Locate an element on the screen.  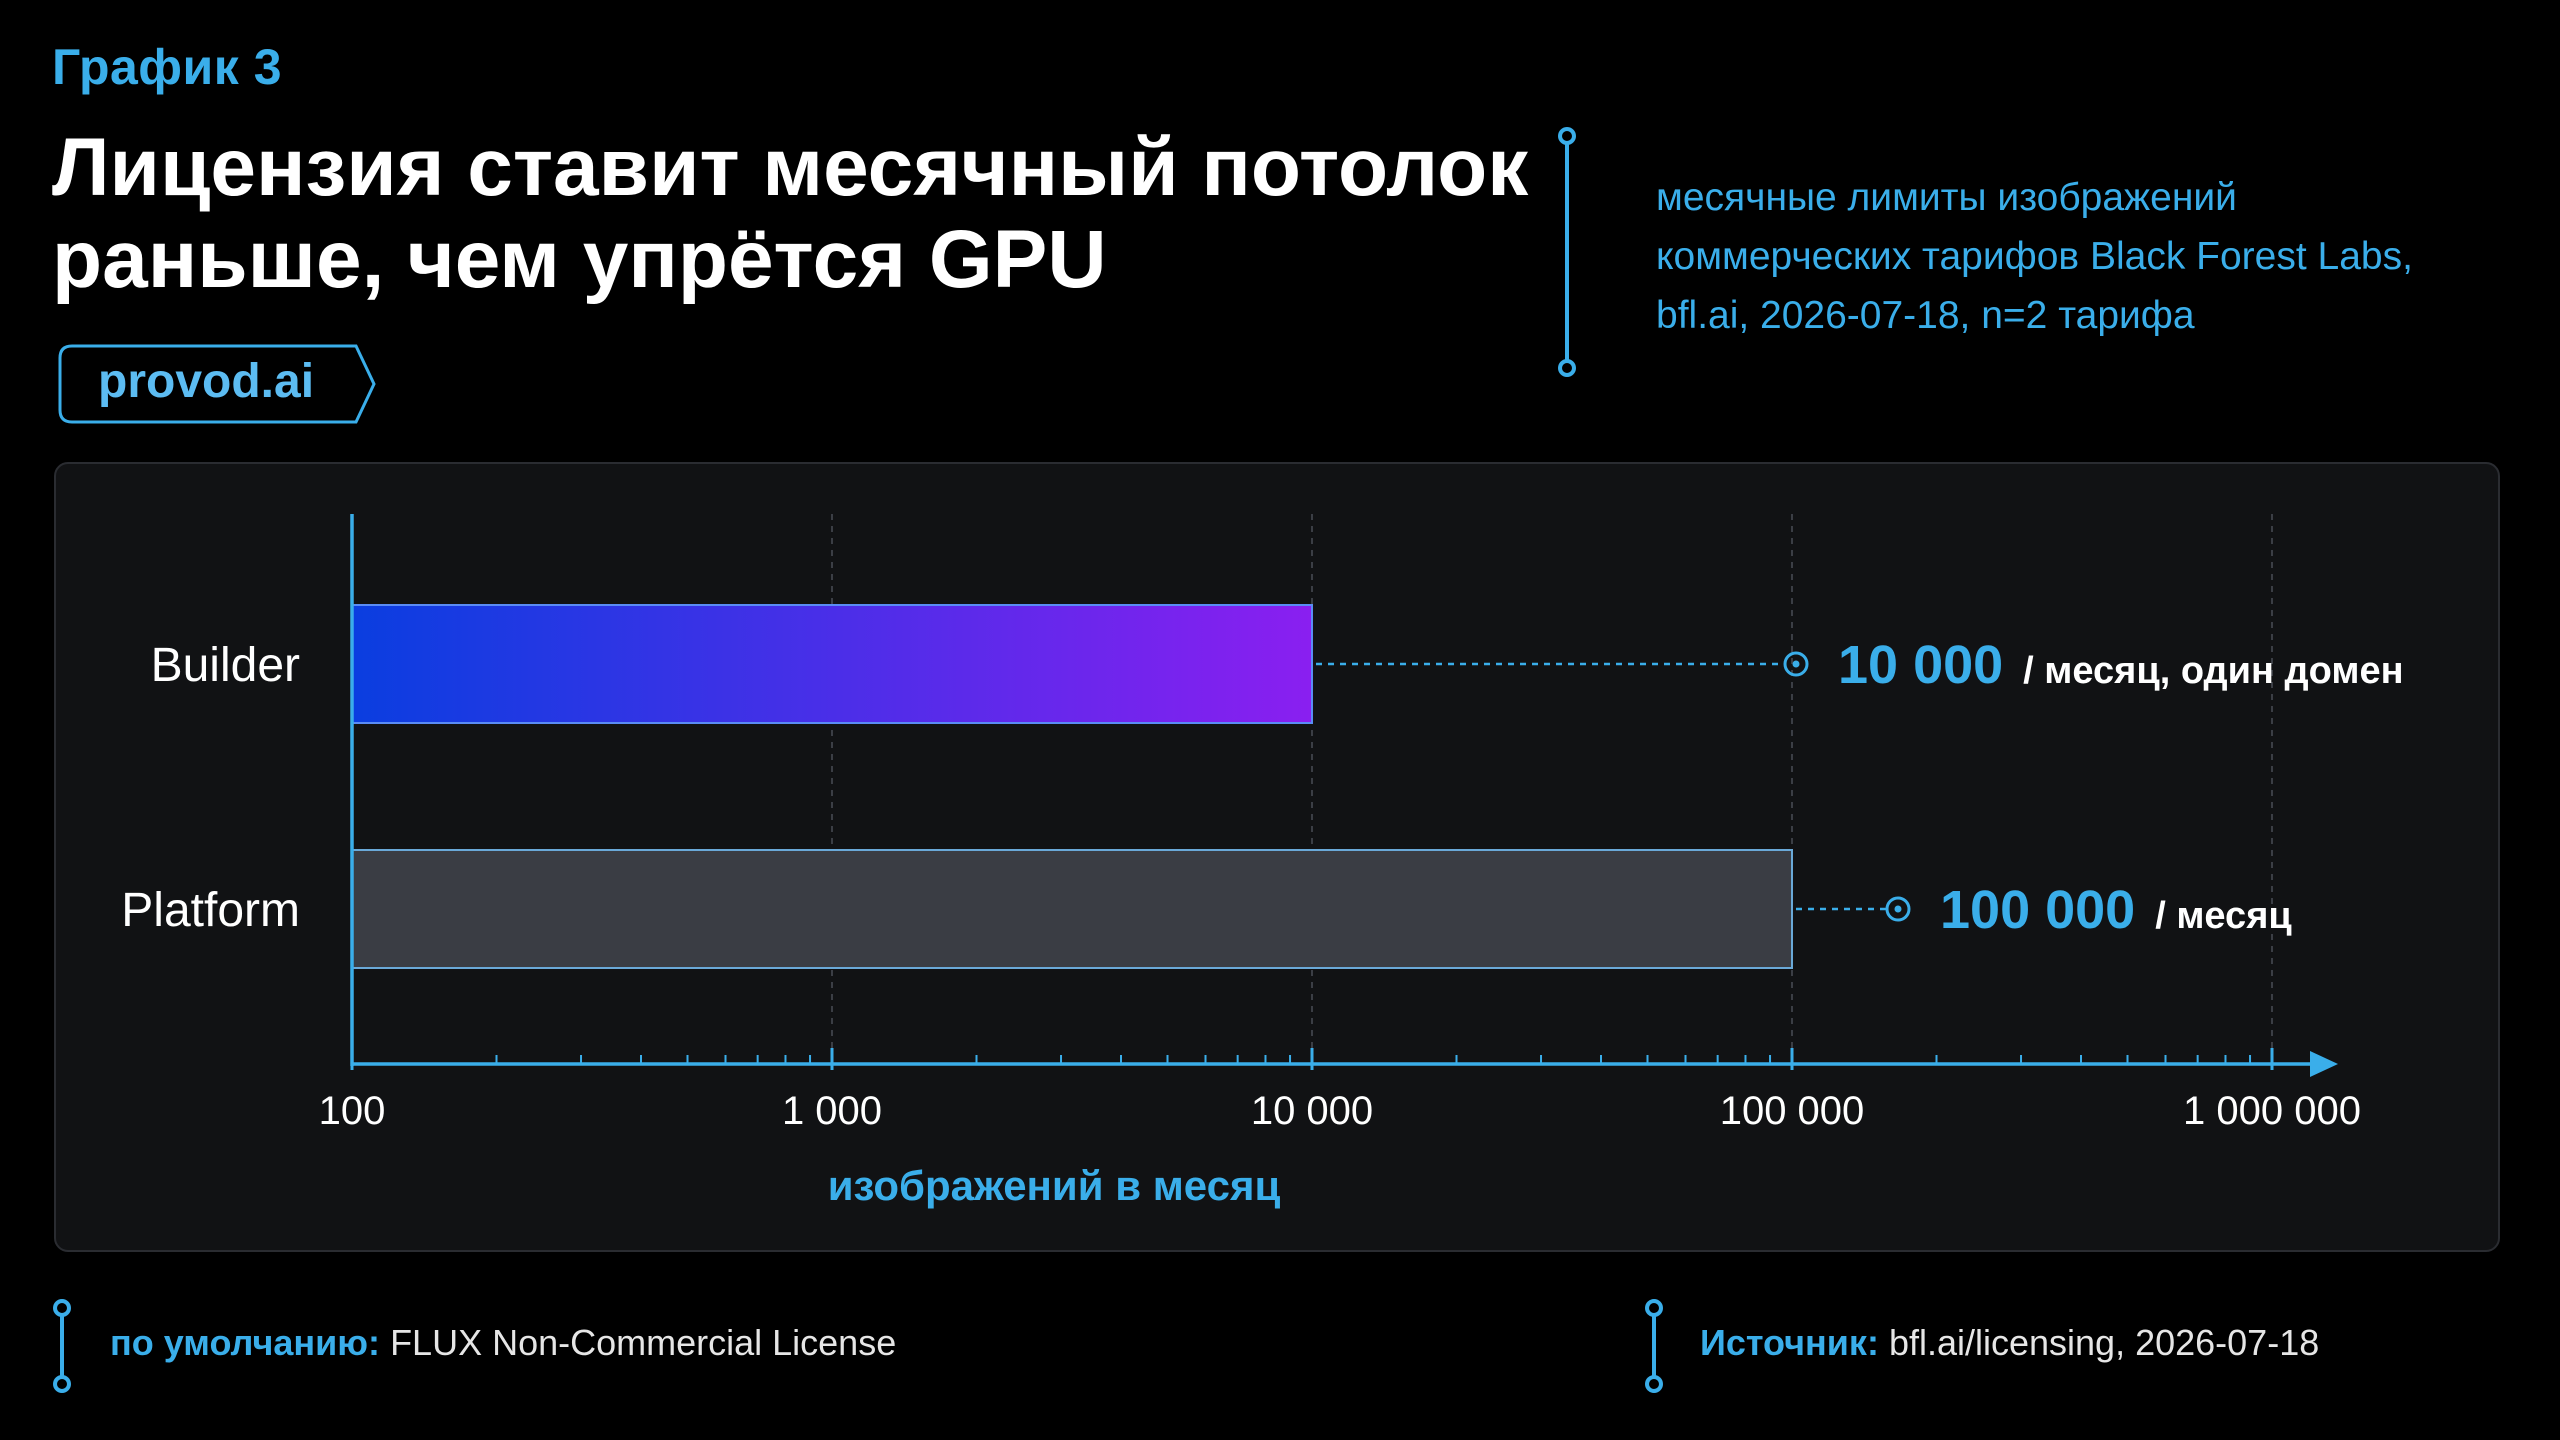
note-line-3: bfl.ai, 2026-07-18, n=2 тарифа is located at coordinates (1925, 315).